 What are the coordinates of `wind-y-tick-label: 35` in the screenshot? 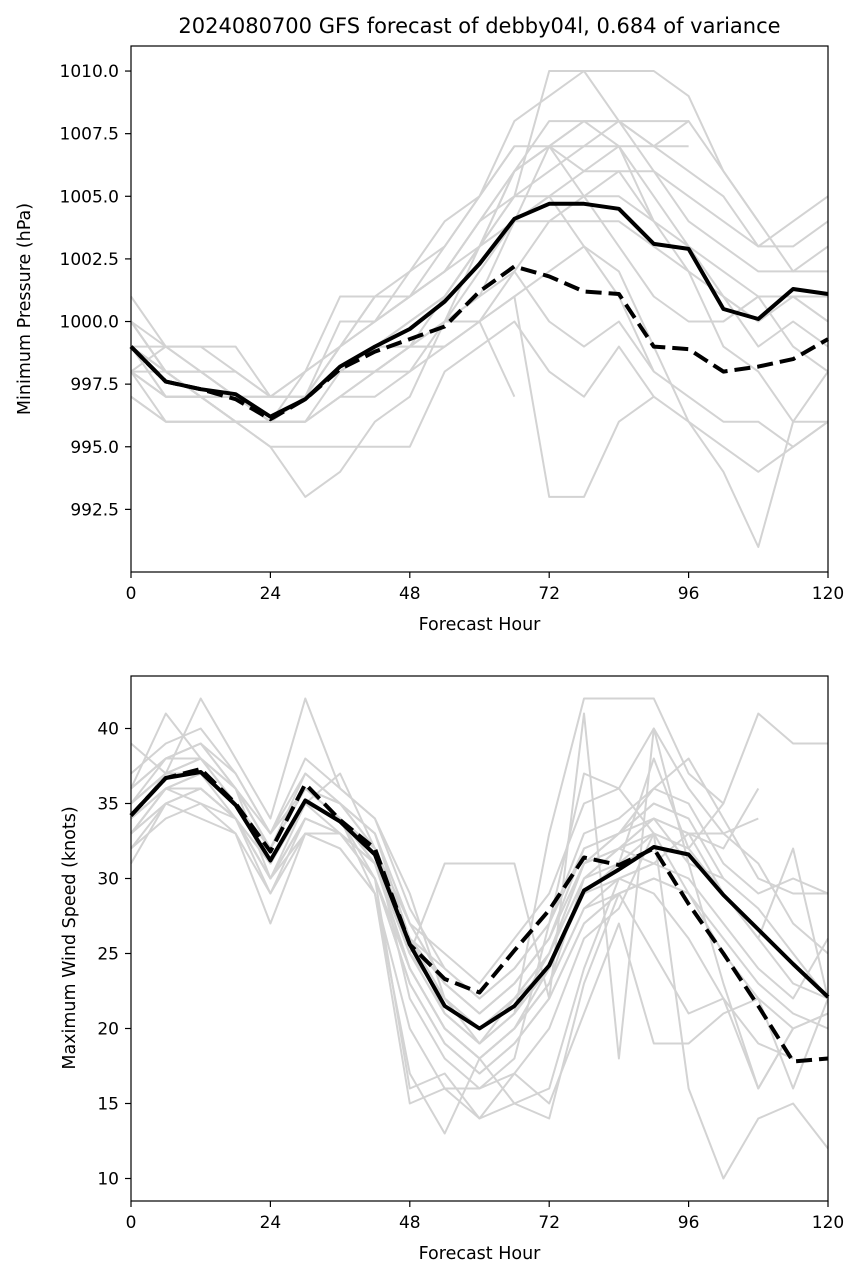 It's located at (108, 805).